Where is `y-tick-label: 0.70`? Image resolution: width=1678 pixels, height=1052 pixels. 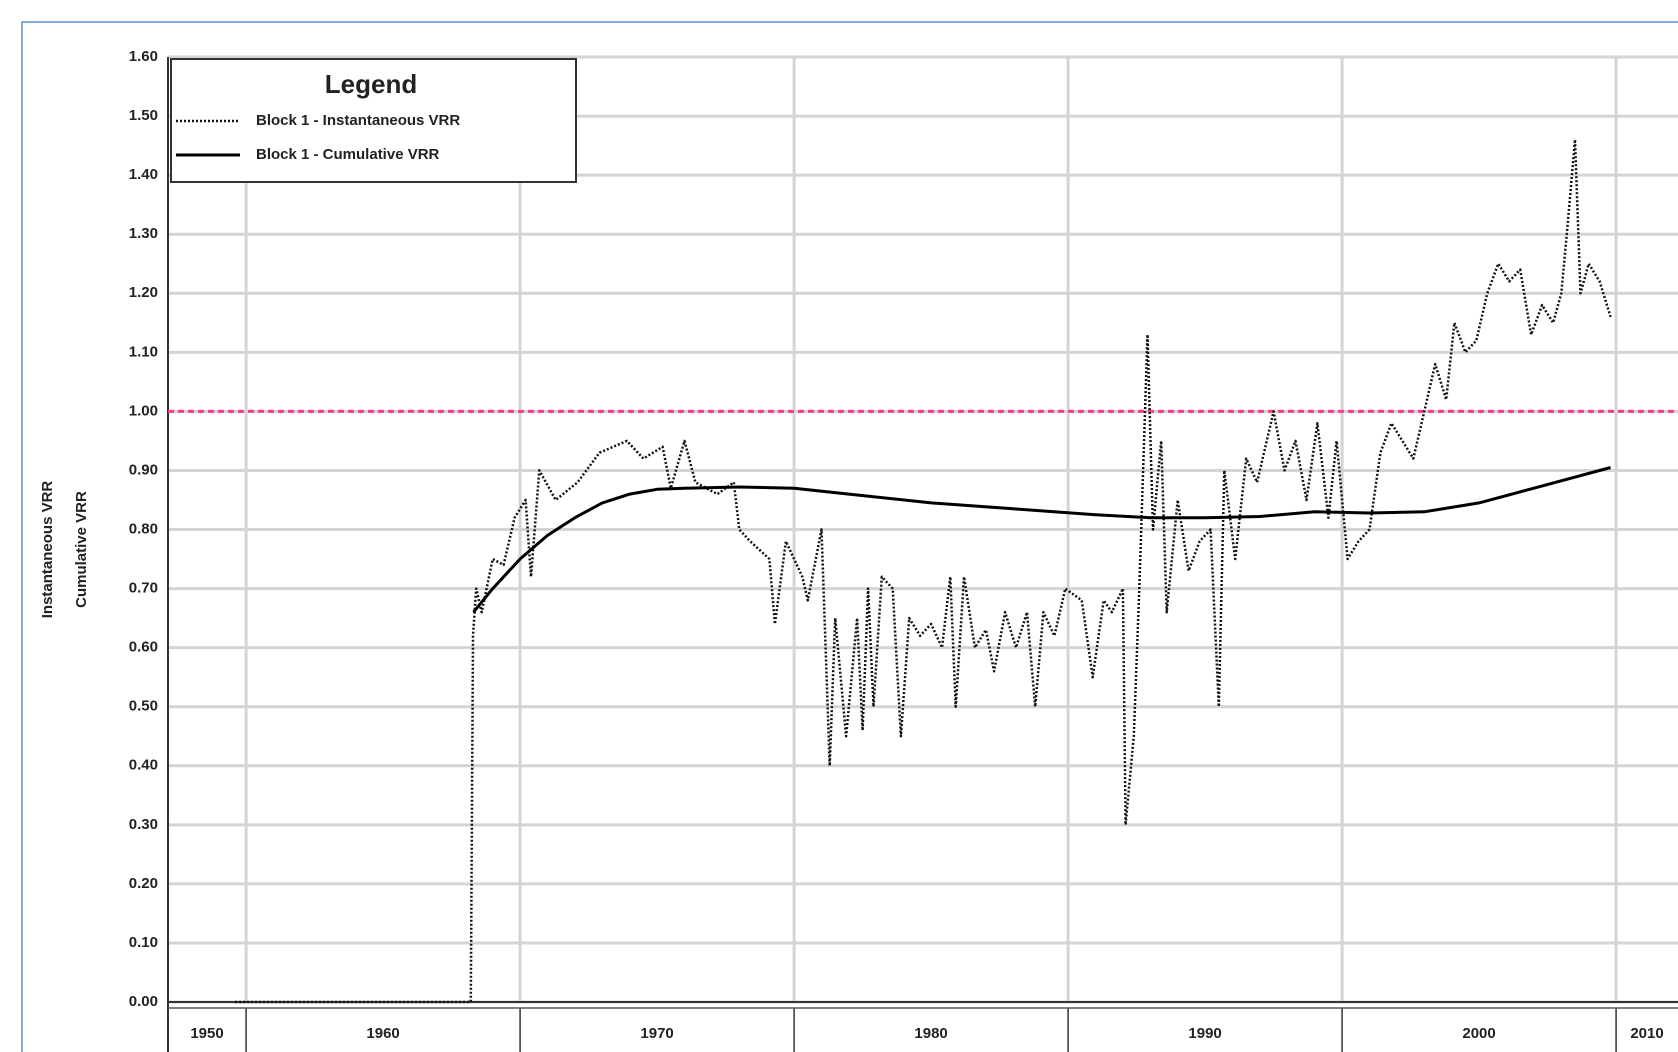
y-tick-label: 0.70 is located at coordinates (143, 588).